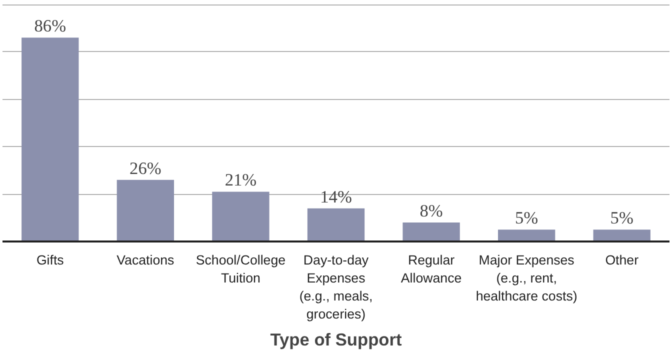  I want to click on data-label: 21%, so click(240, 180).